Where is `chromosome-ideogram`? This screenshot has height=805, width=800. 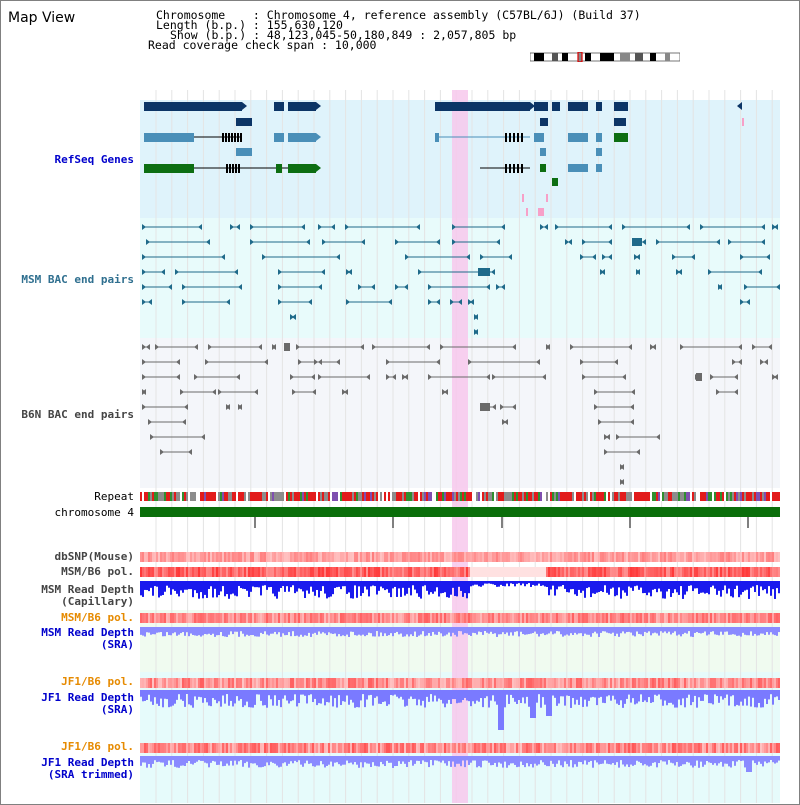
chromosome-ideogram is located at coordinates (605, 57).